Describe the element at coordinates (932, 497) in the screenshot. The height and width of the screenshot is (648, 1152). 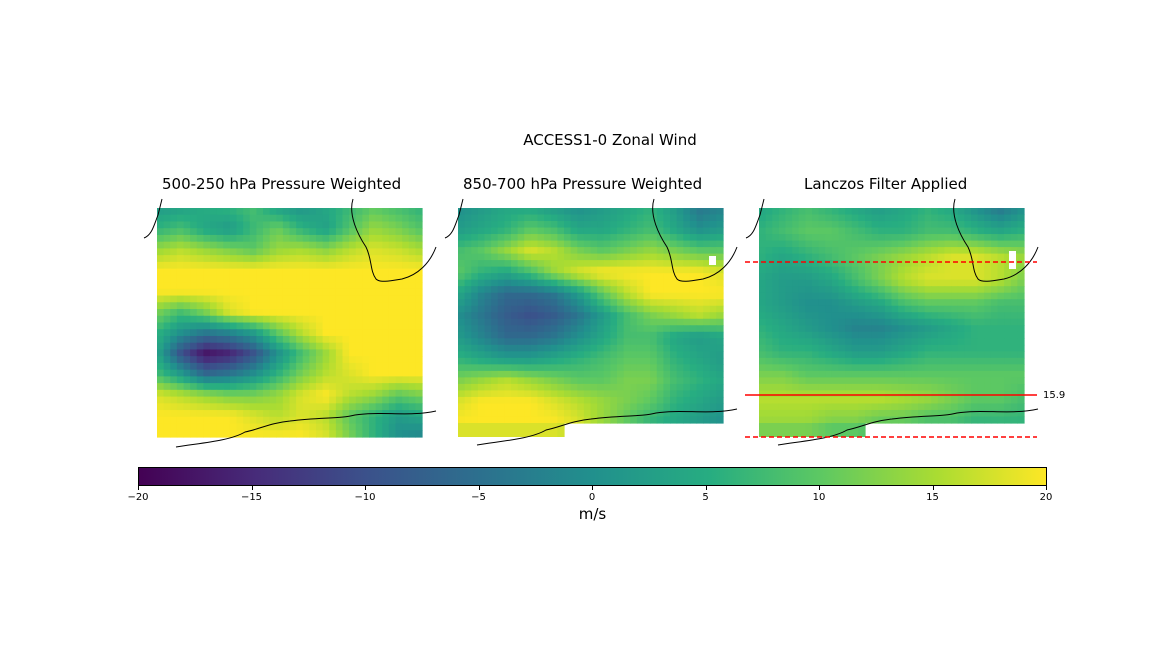
I see `colorbar-tick-label: 15` at that location.